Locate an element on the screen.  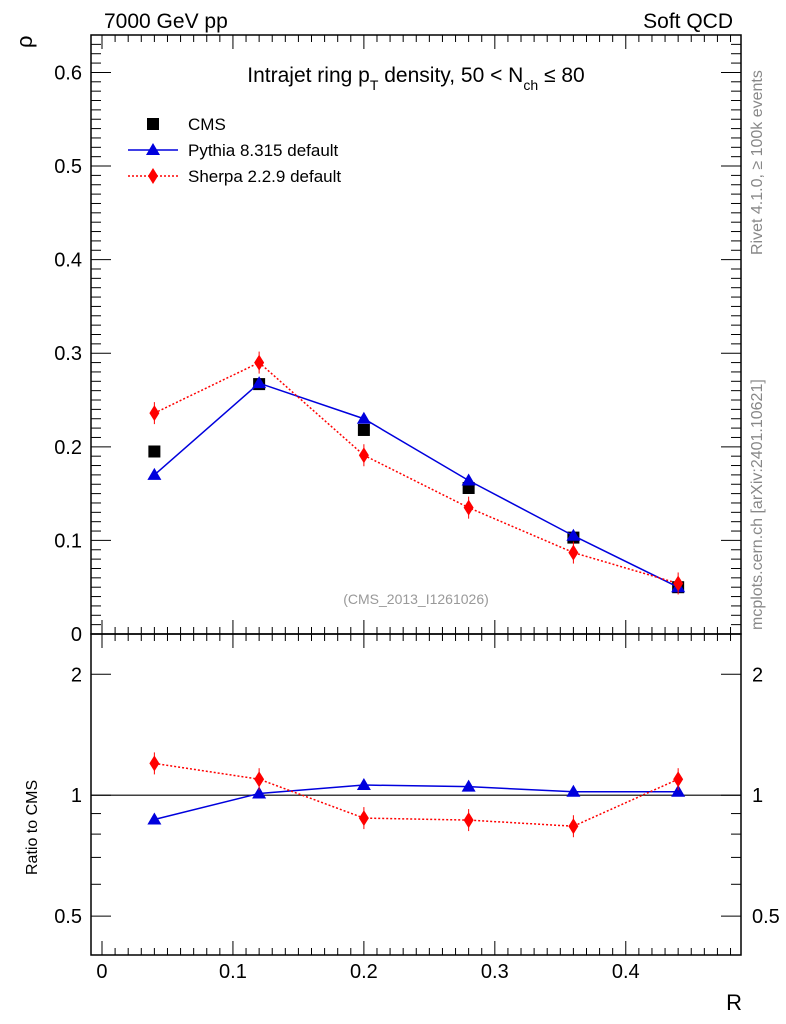
ratio-y-tick-label-right: 2 is located at coordinates (757, 675).